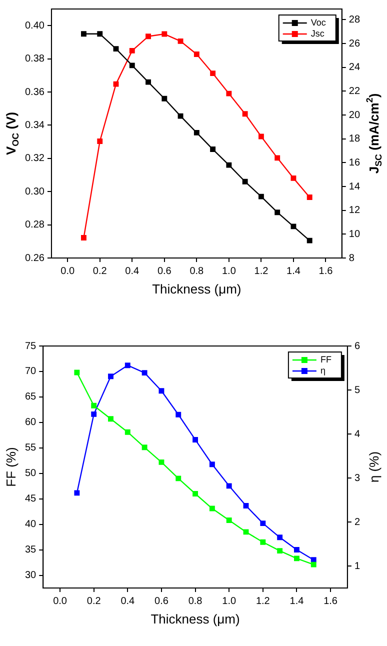 This screenshot has height=646, width=387. I want to click on x-tick-label: 0.8, so click(197, 271).